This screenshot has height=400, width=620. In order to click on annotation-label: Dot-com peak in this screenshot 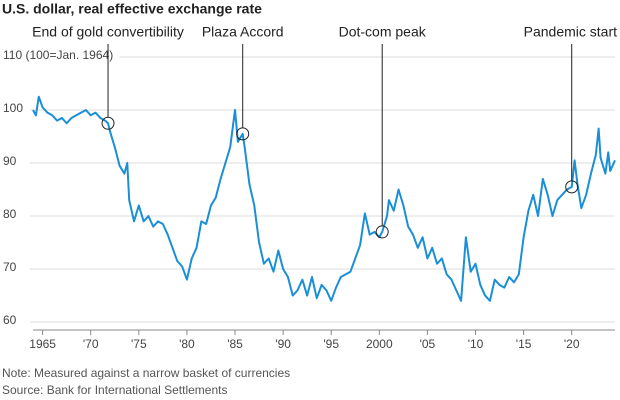, I will do `click(383, 32)`.